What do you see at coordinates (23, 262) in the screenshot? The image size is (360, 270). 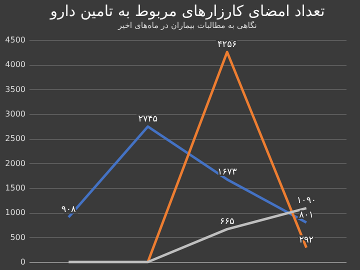 I see `y-tick-label: 0` at bounding box center [23, 262].